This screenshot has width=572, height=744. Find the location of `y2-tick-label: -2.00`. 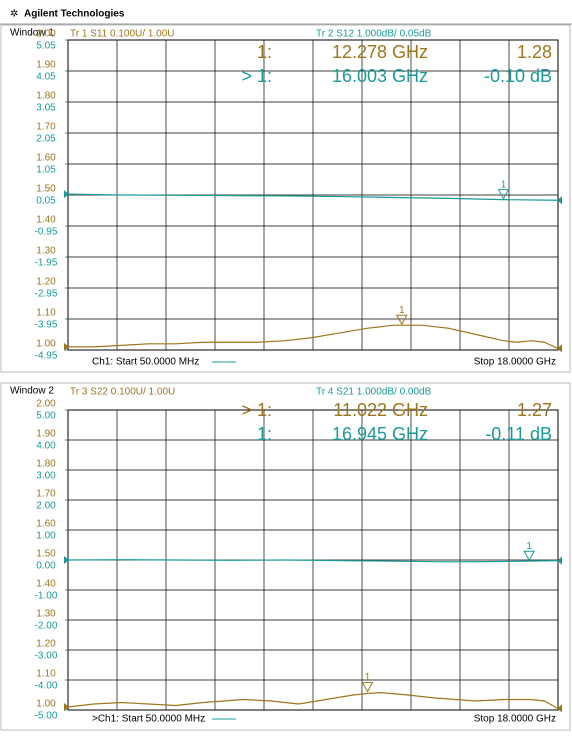

y2-tick-label: -2.00 is located at coordinates (46, 626).